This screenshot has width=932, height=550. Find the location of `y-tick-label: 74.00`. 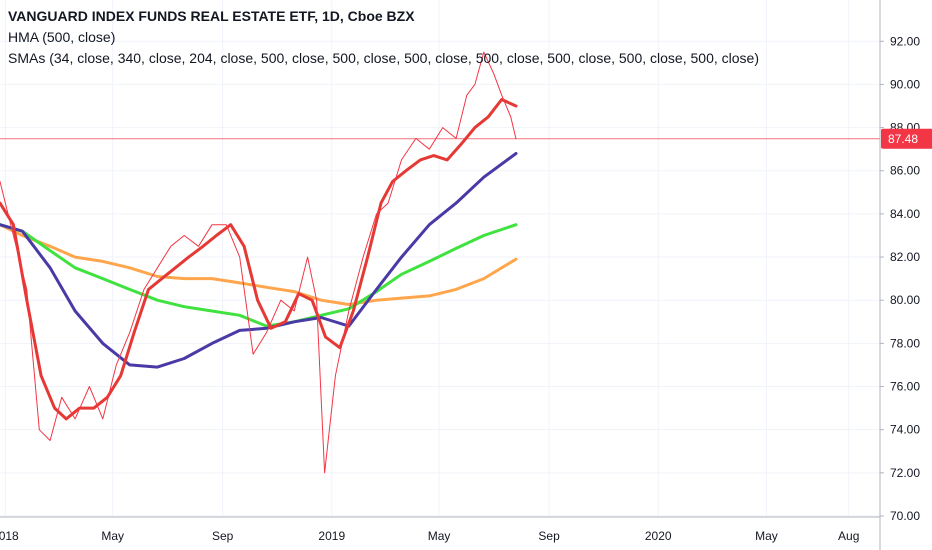

y-tick-label: 74.00 is located at coordinates (905, 430).